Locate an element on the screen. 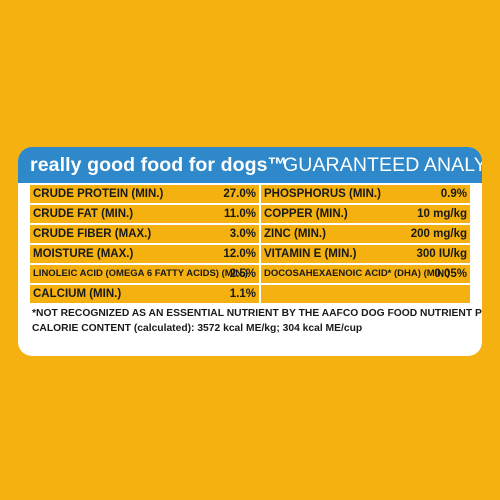 The width and height of the screenshot is (500, 500). nutrient-value: 0.9% is located at coordinates (453, 194).